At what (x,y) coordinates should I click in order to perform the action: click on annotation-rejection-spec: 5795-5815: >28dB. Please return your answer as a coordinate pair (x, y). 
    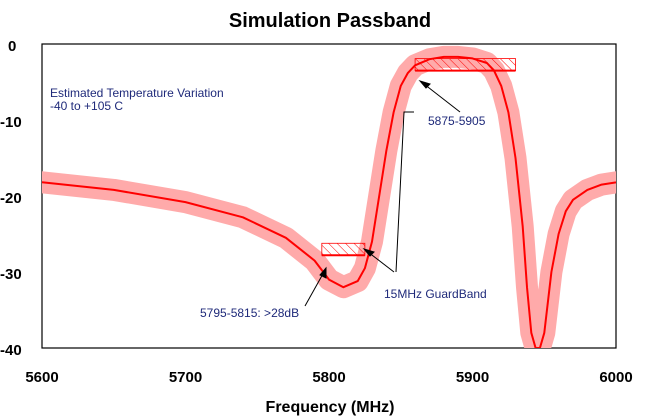
    Looking at the image, I should click on (249, 313).